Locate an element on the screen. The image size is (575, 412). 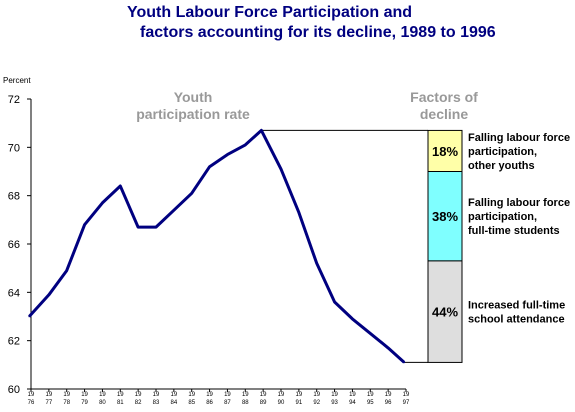
x-tick-label-bottom: 85 is located at coordinates (191, 403).